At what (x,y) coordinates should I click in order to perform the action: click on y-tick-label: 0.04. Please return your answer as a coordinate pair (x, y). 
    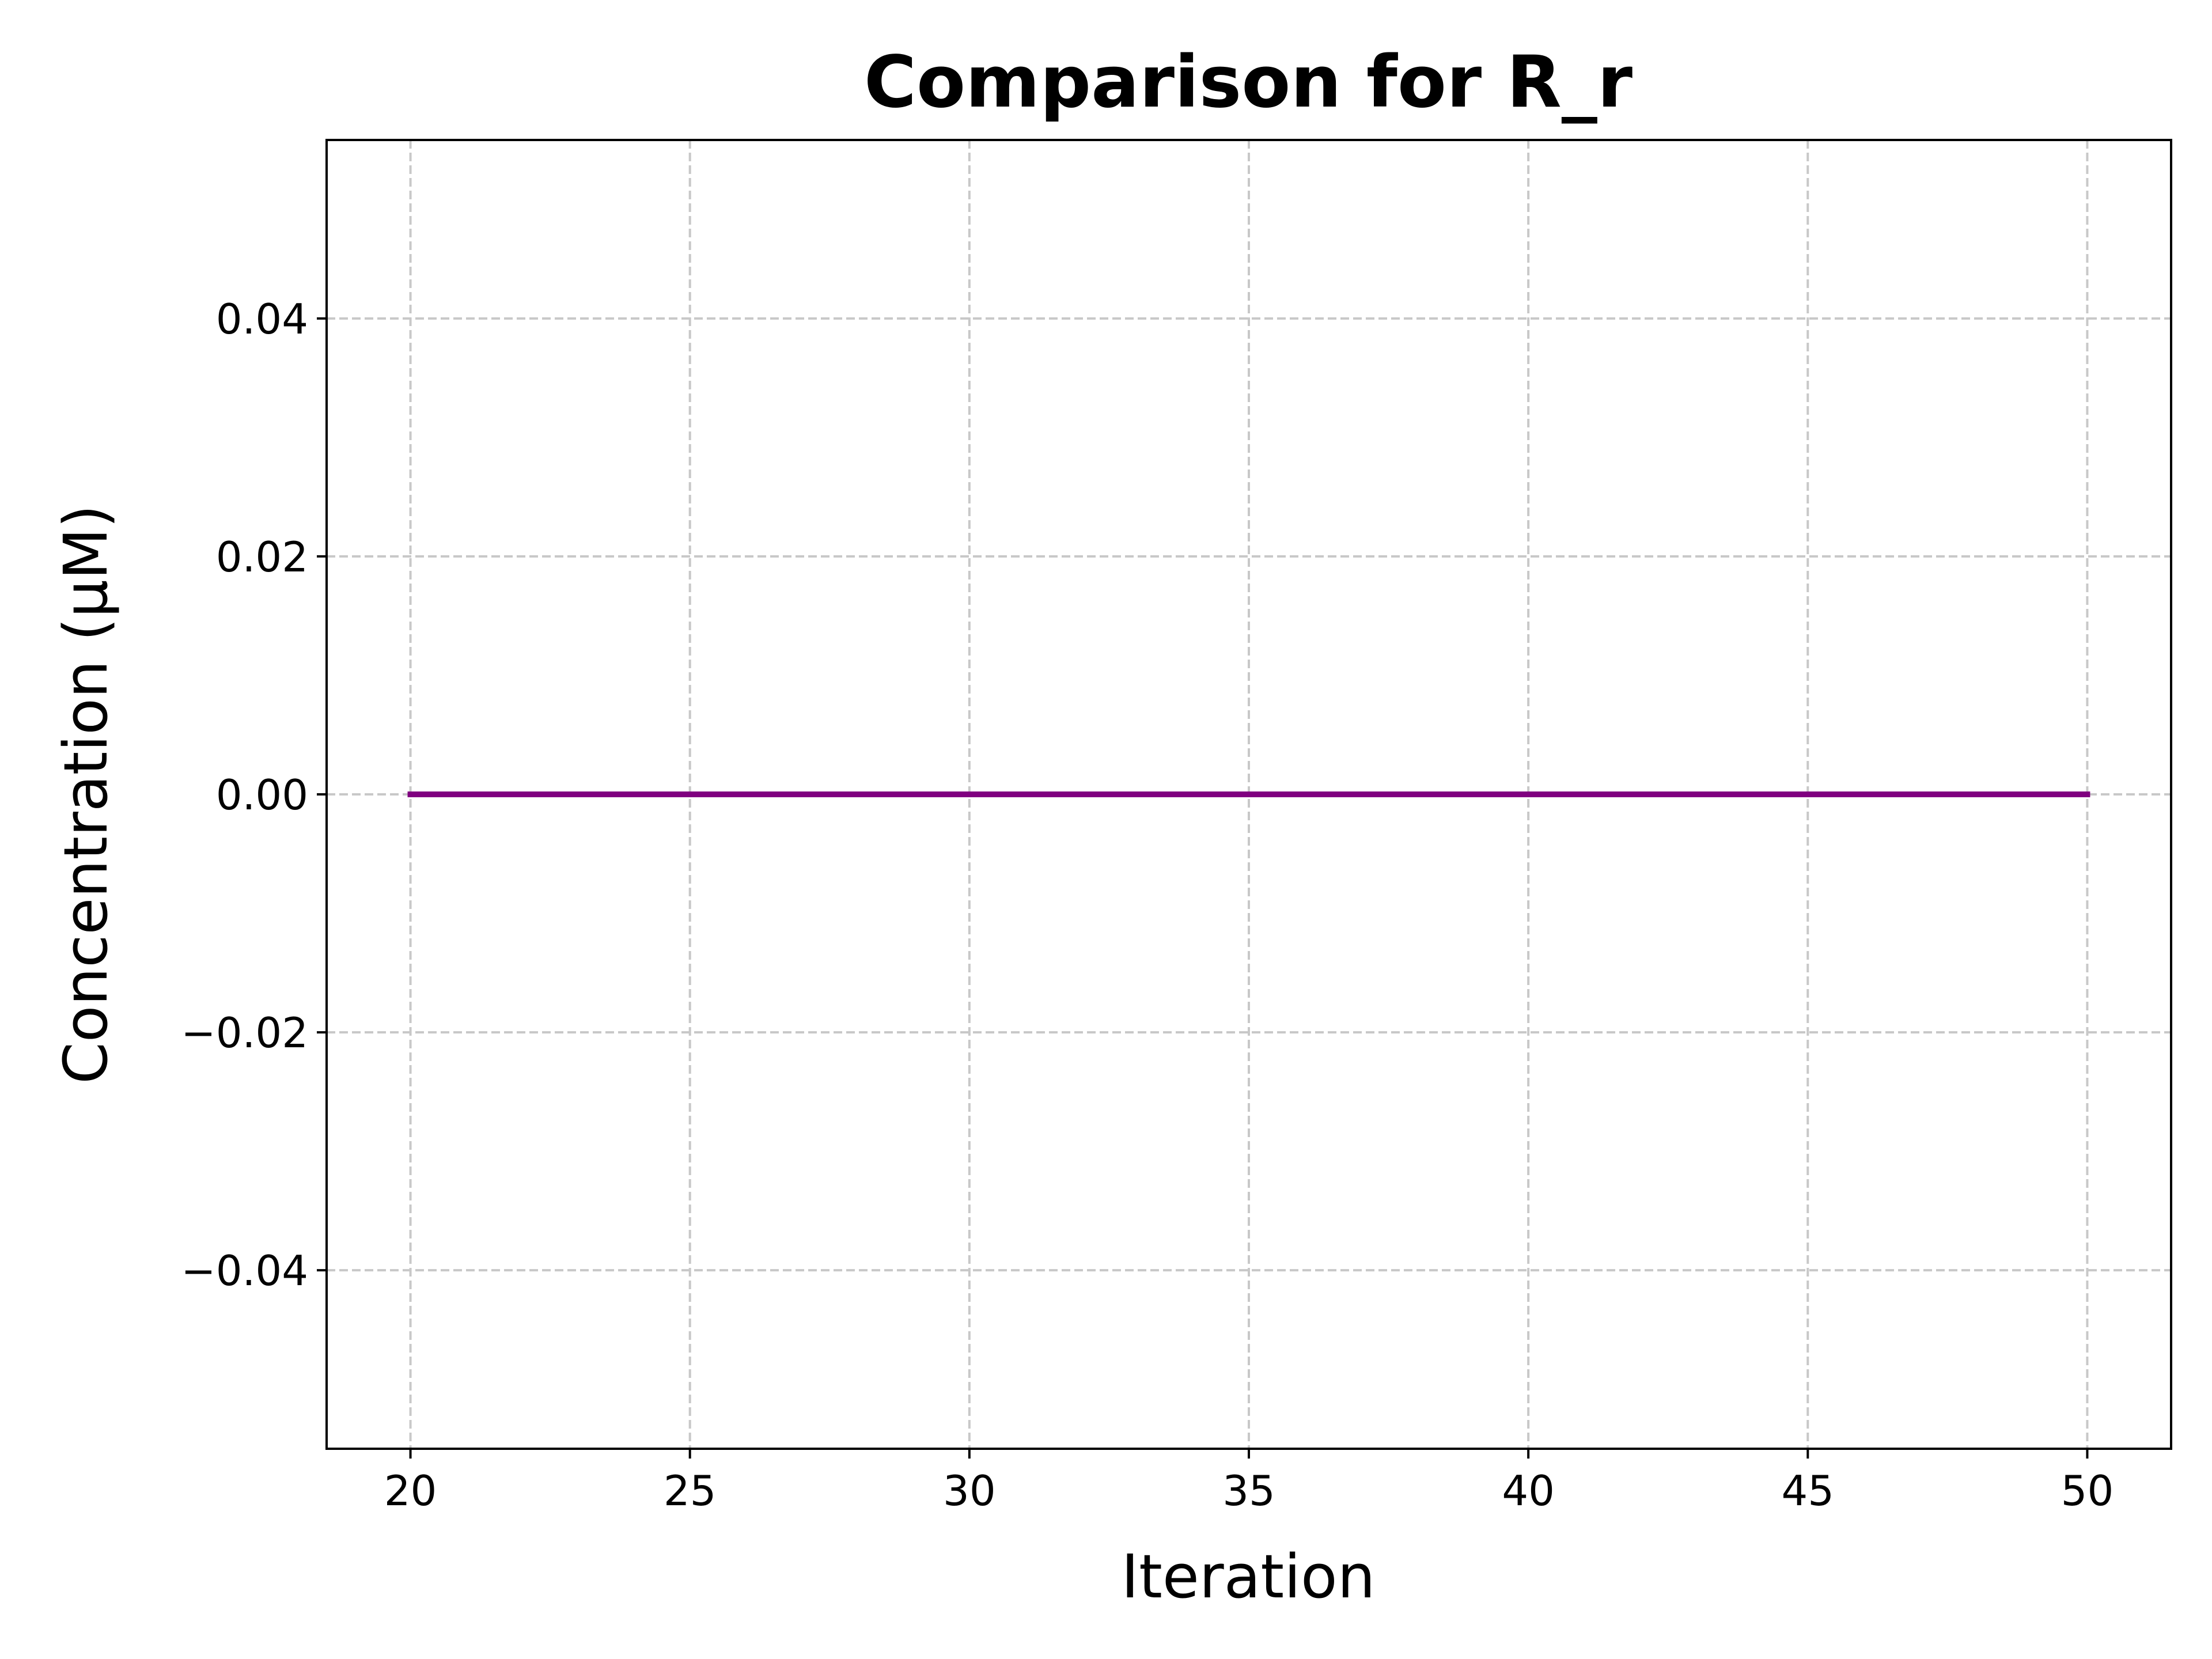
    Looking at the image, I should click on (262, 319).